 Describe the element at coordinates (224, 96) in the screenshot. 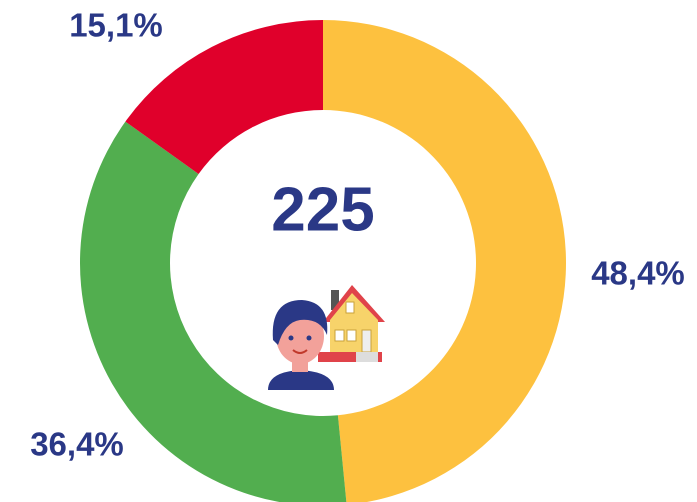

I see `donut-segment` at that location.